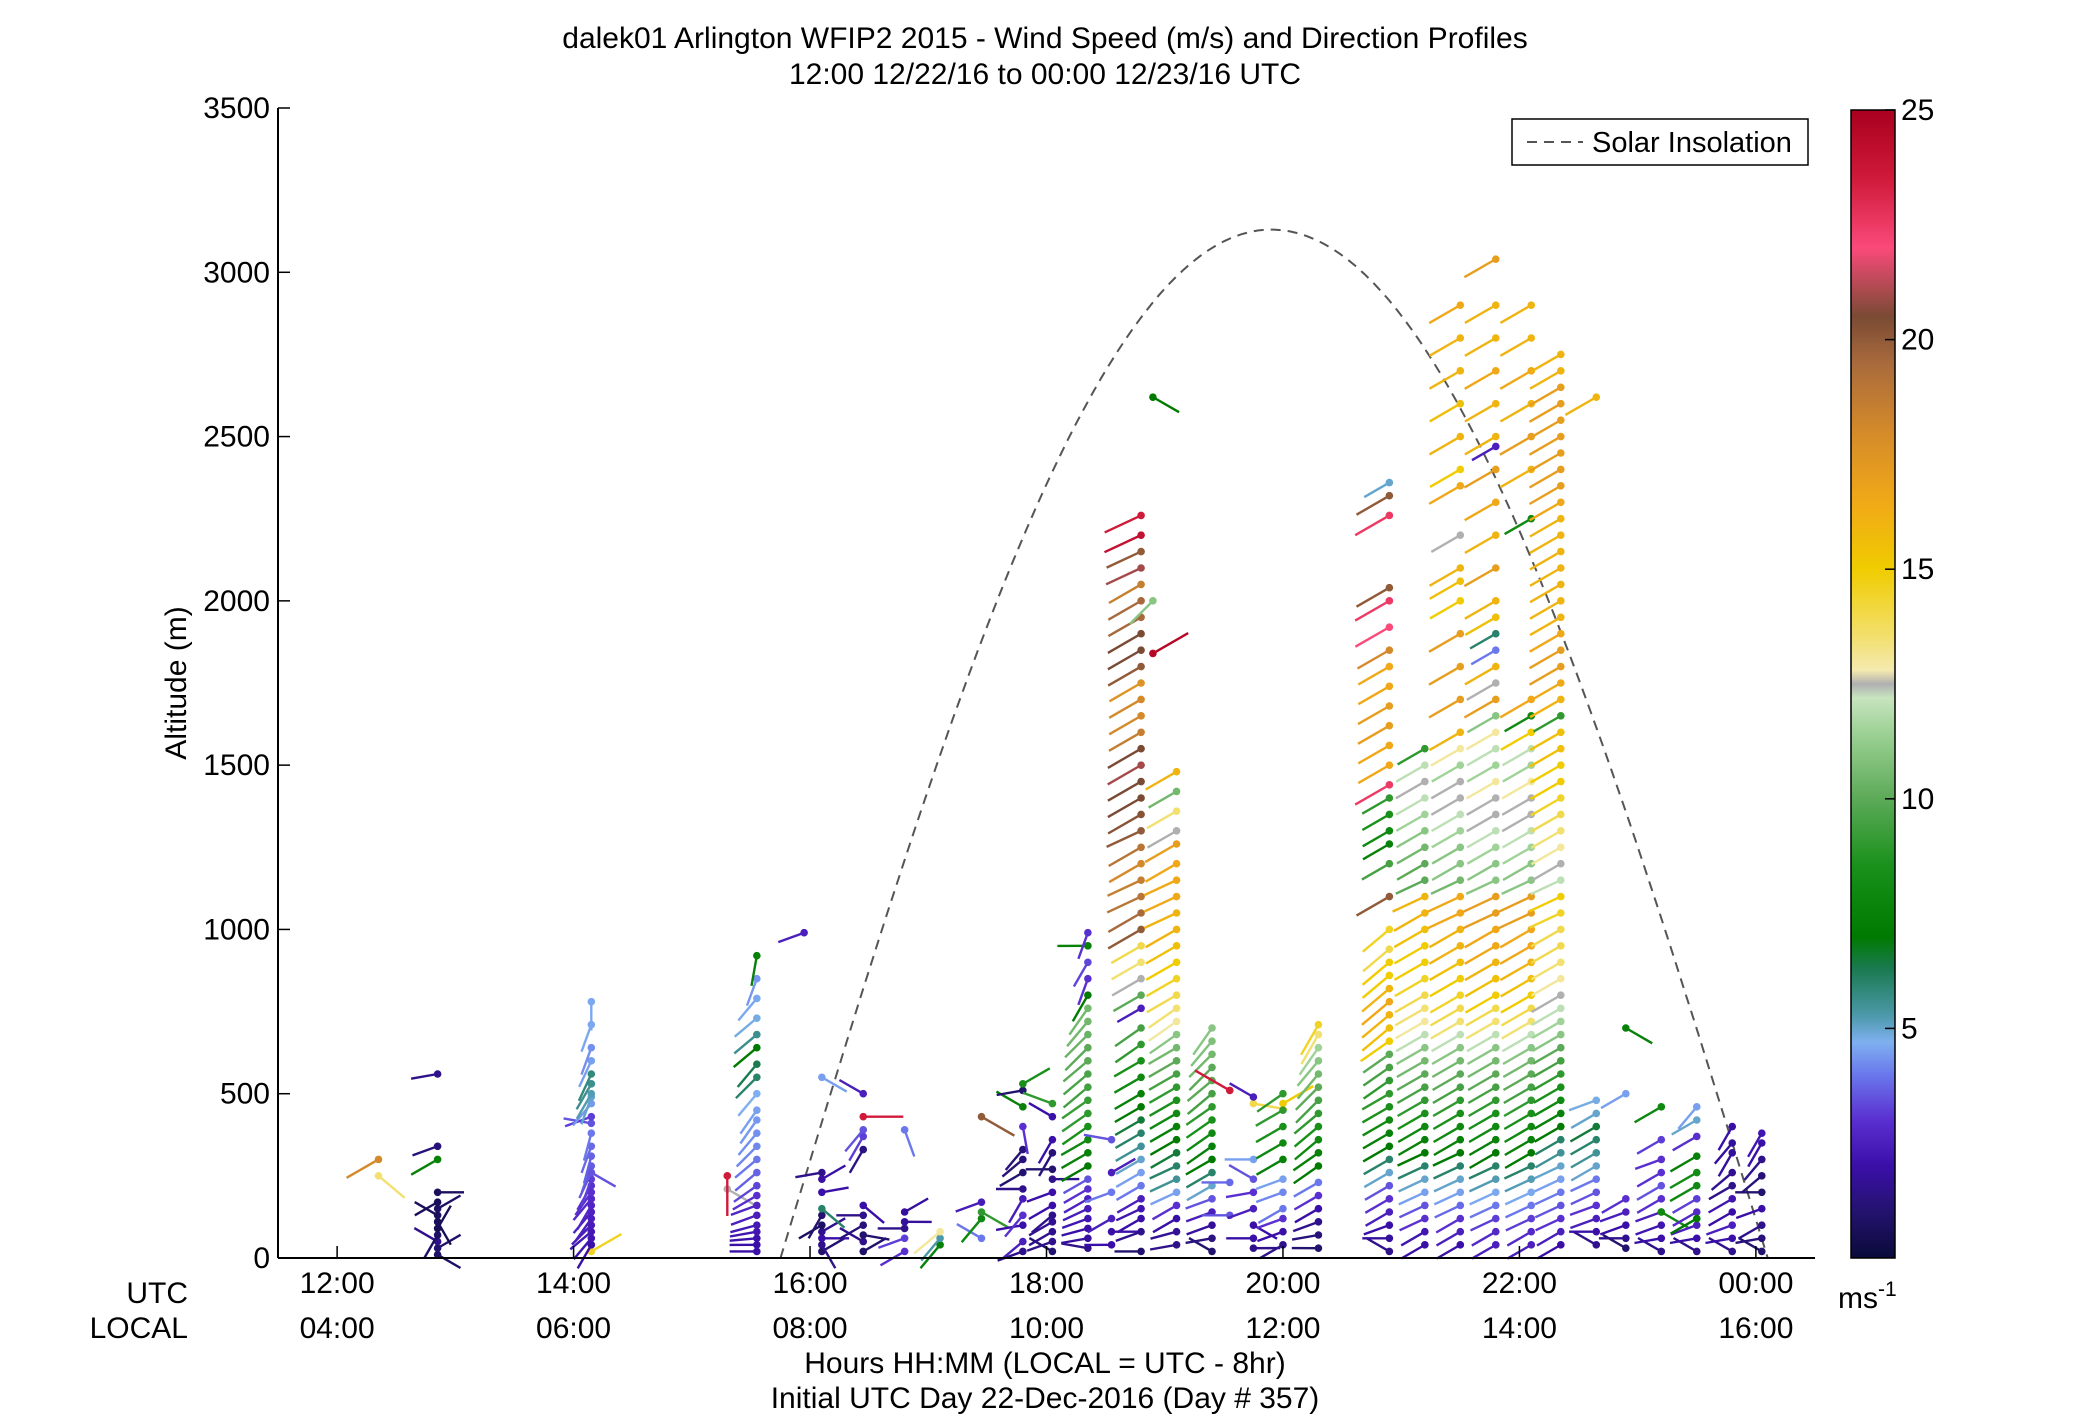 This screenshot has height=1425, width=2098. What do you see at coordinates (1282, 1328) in the screenshot?
I see `x-tick-label-local: 12:00` at bounding box center [1282, 1328].